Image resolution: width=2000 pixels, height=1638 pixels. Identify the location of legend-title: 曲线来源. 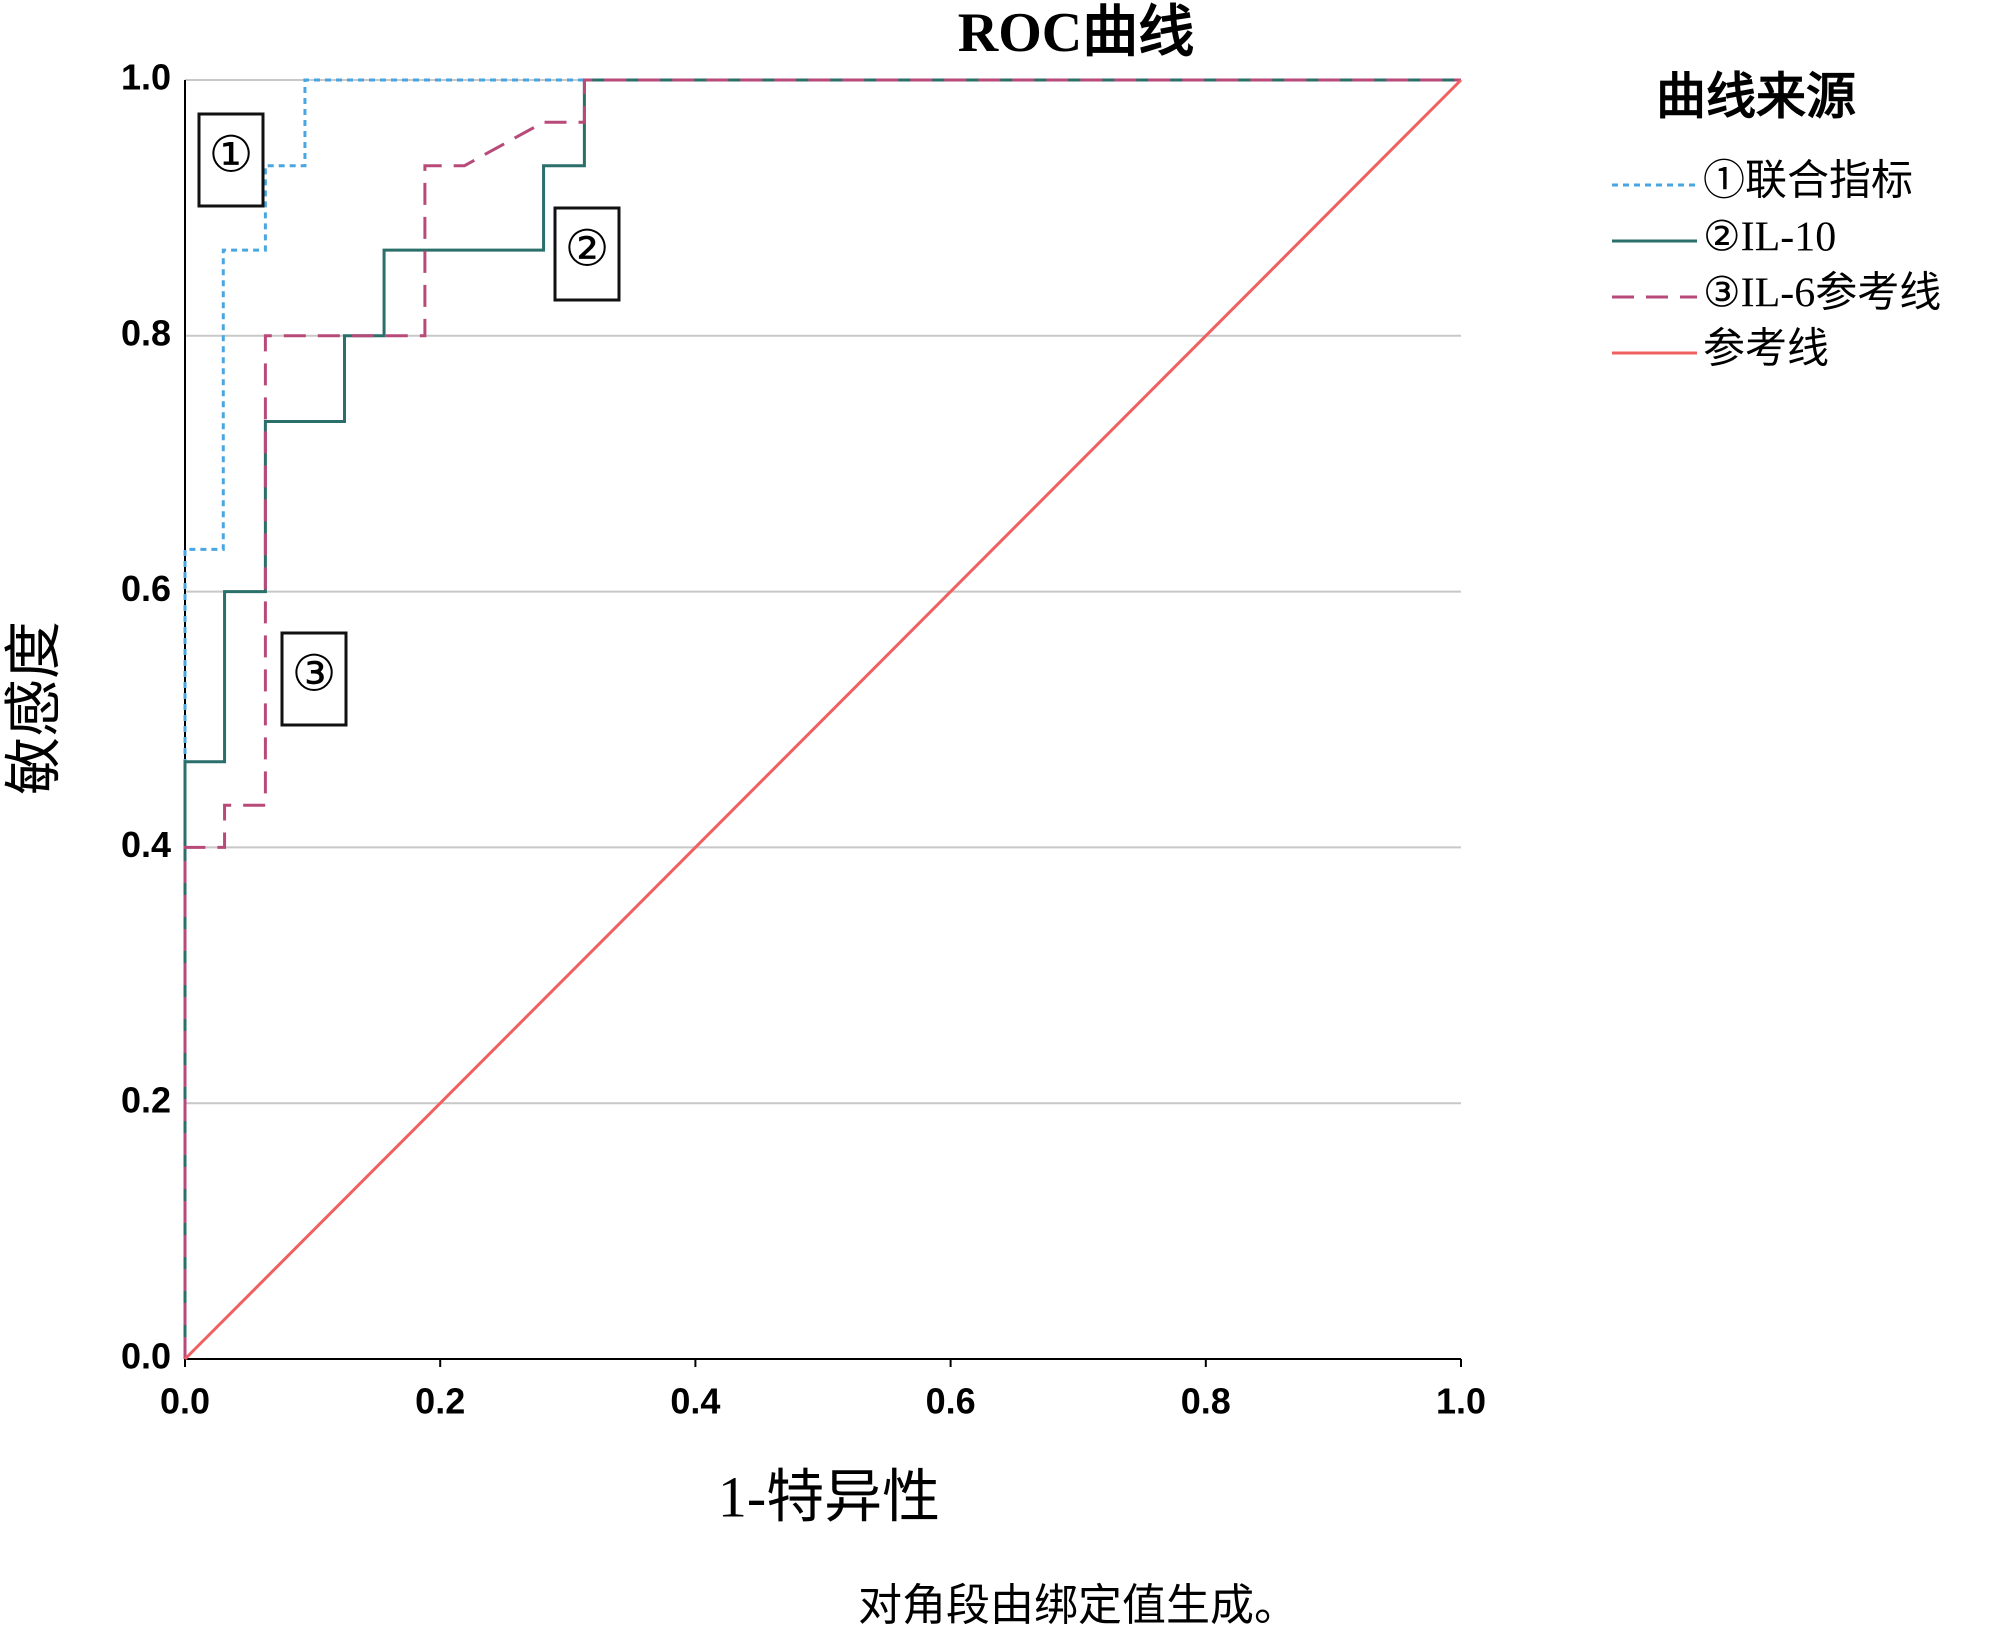
(1756, 96).